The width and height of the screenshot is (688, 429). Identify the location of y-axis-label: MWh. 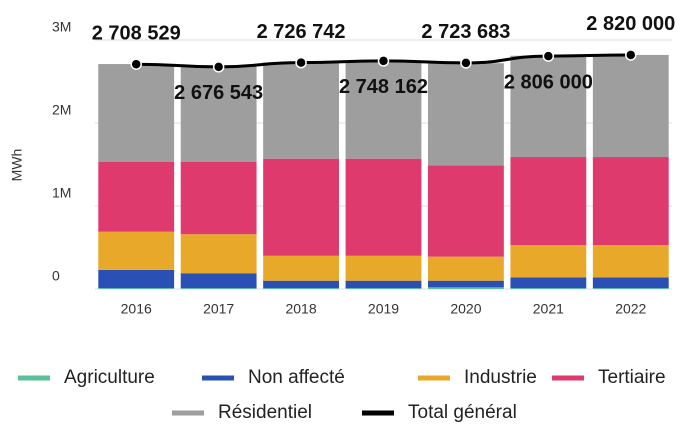
(17, 165).